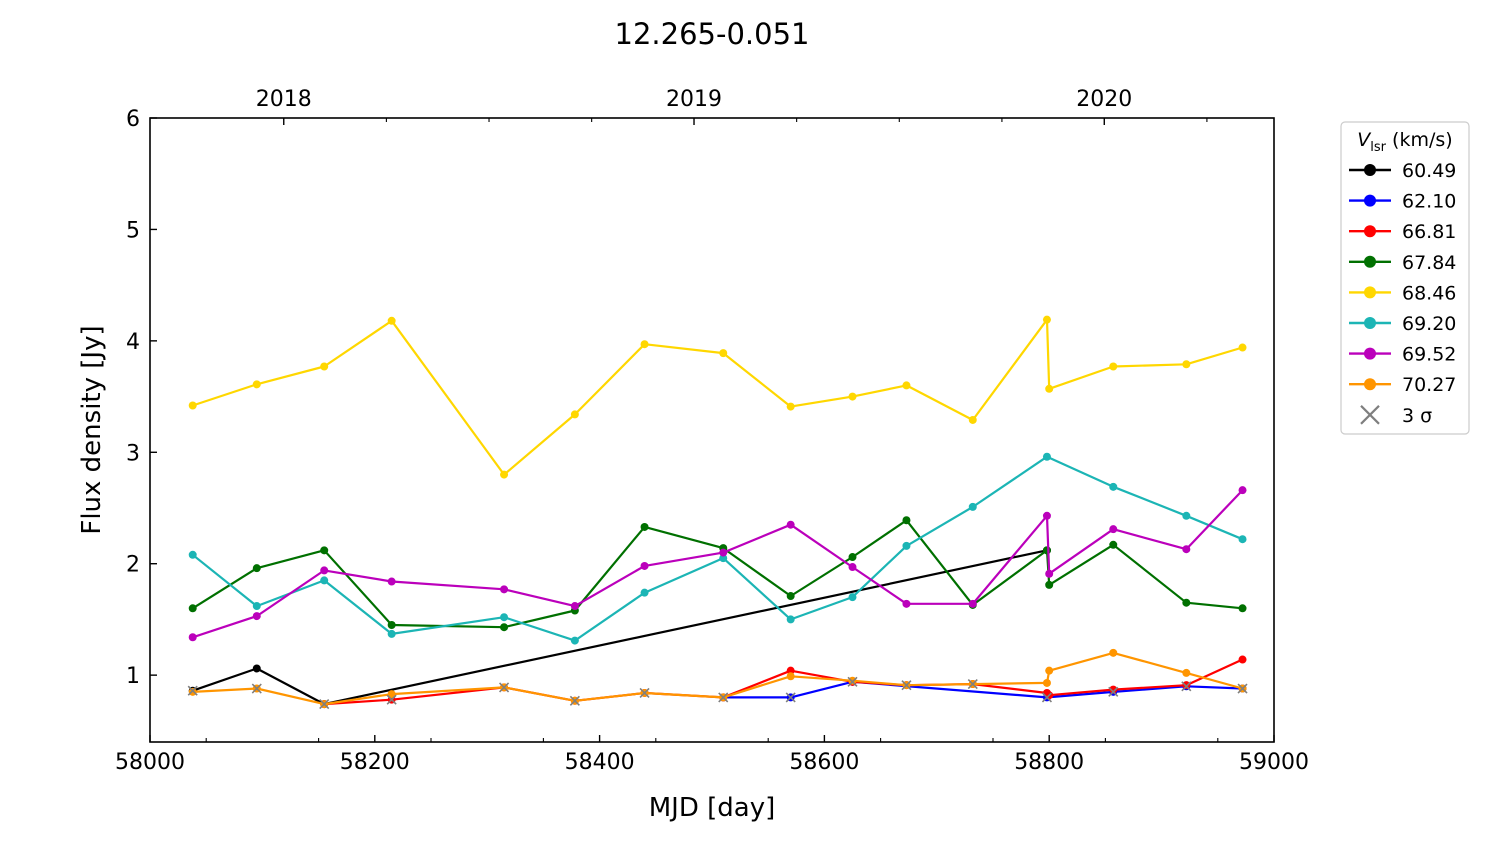  I want to click on series-60.49, so click(619, 627).